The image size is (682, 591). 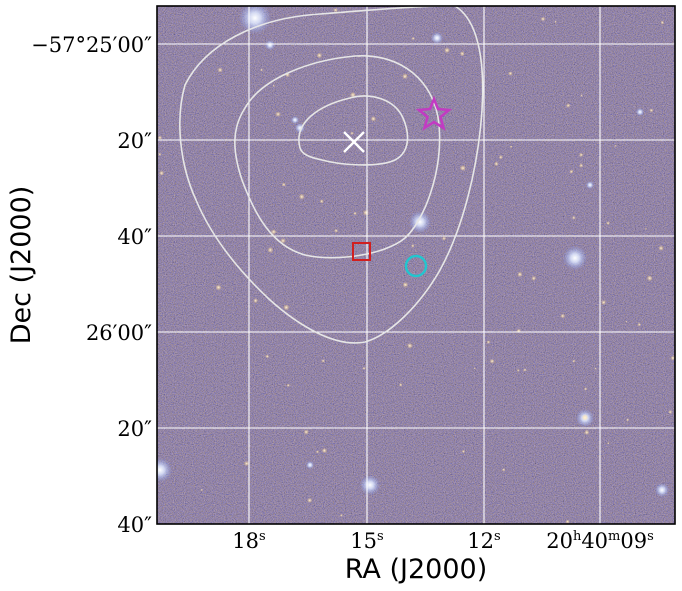 What do you see at coordinates (354, 142) in the screenshot?
I see `cross-marker` at bounding box center [354, 142].